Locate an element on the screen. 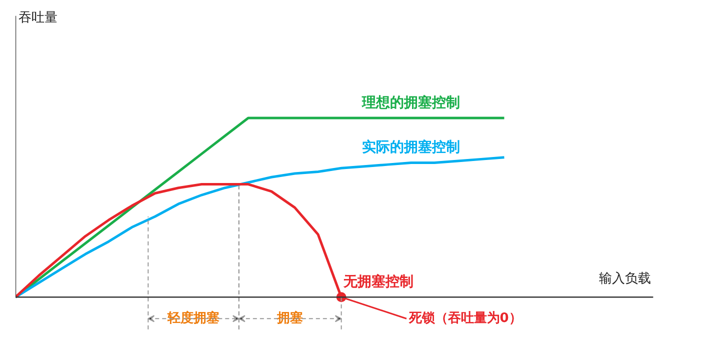 The image size is (726, 350). text: 拥塞 is located at coordinates (290, 318).